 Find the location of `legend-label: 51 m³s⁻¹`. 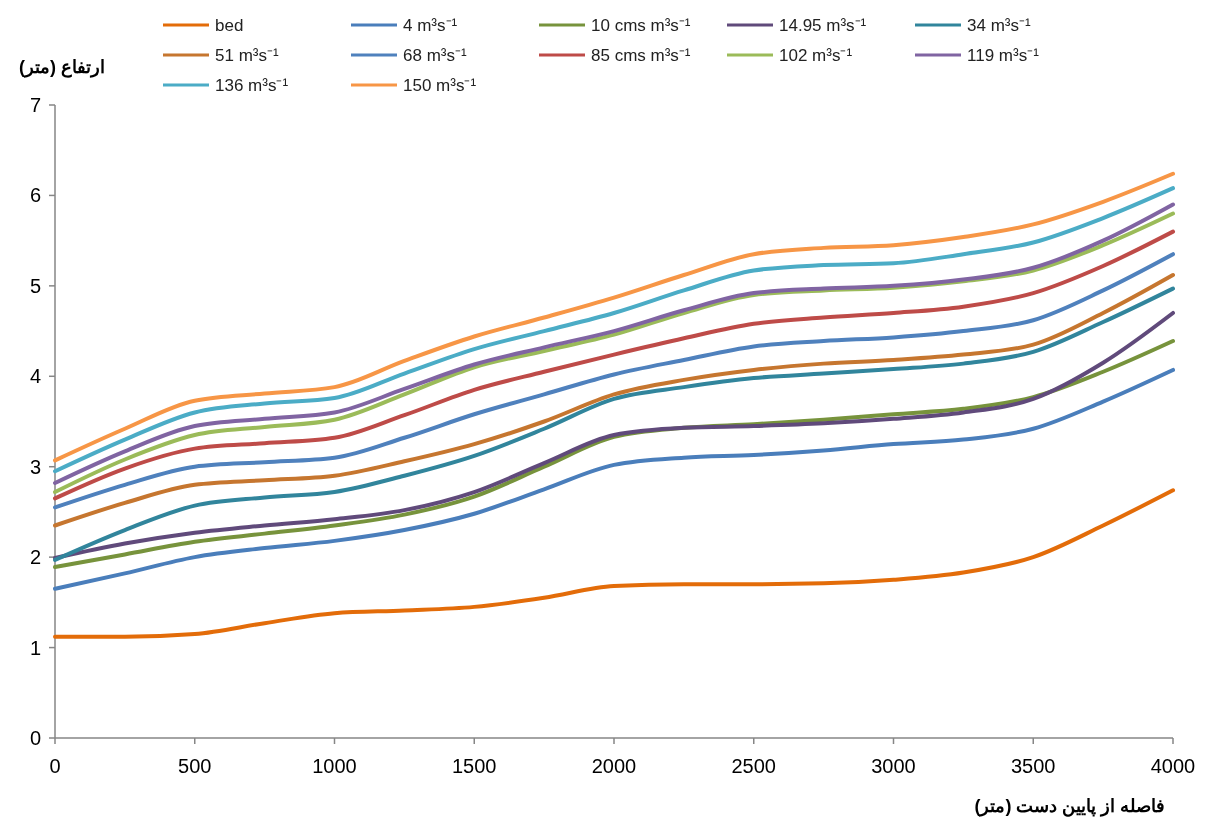

legend-label: 51 m³s⁻¹ is located at coordinates (247, 55).